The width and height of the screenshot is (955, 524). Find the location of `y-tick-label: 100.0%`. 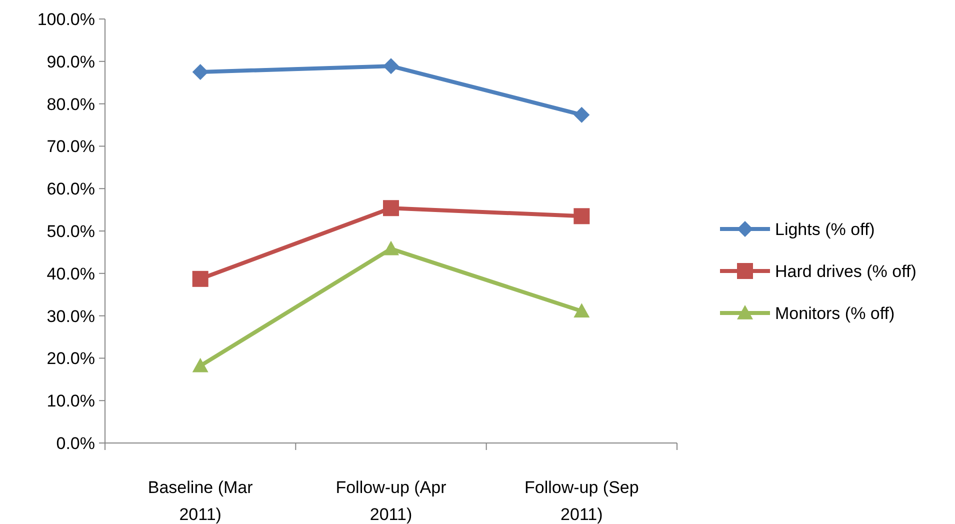

y-tick-label: 100.0% is located at coordinates (66, 19).